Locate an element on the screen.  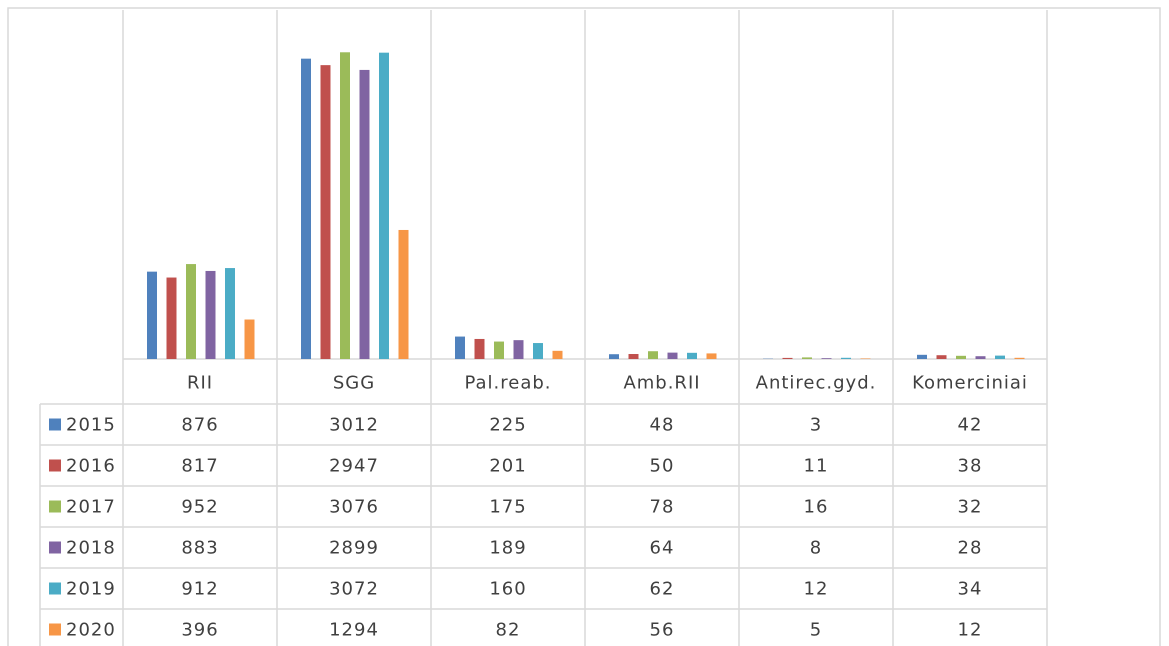
table-value: 396 is located at coordinates (199, 630).